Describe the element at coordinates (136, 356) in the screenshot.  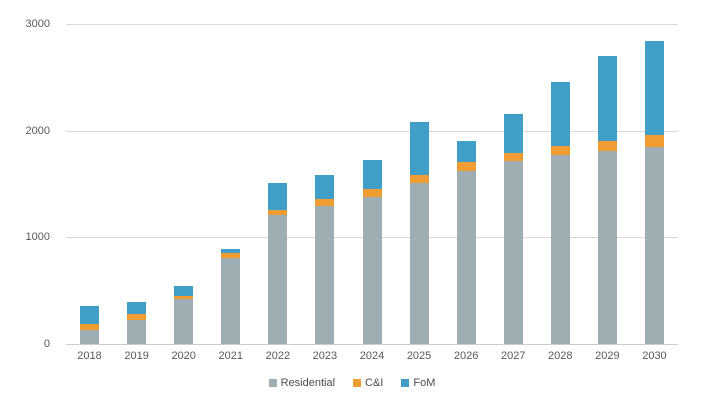
I see `x-tick-label-2019: 2019` at that location.